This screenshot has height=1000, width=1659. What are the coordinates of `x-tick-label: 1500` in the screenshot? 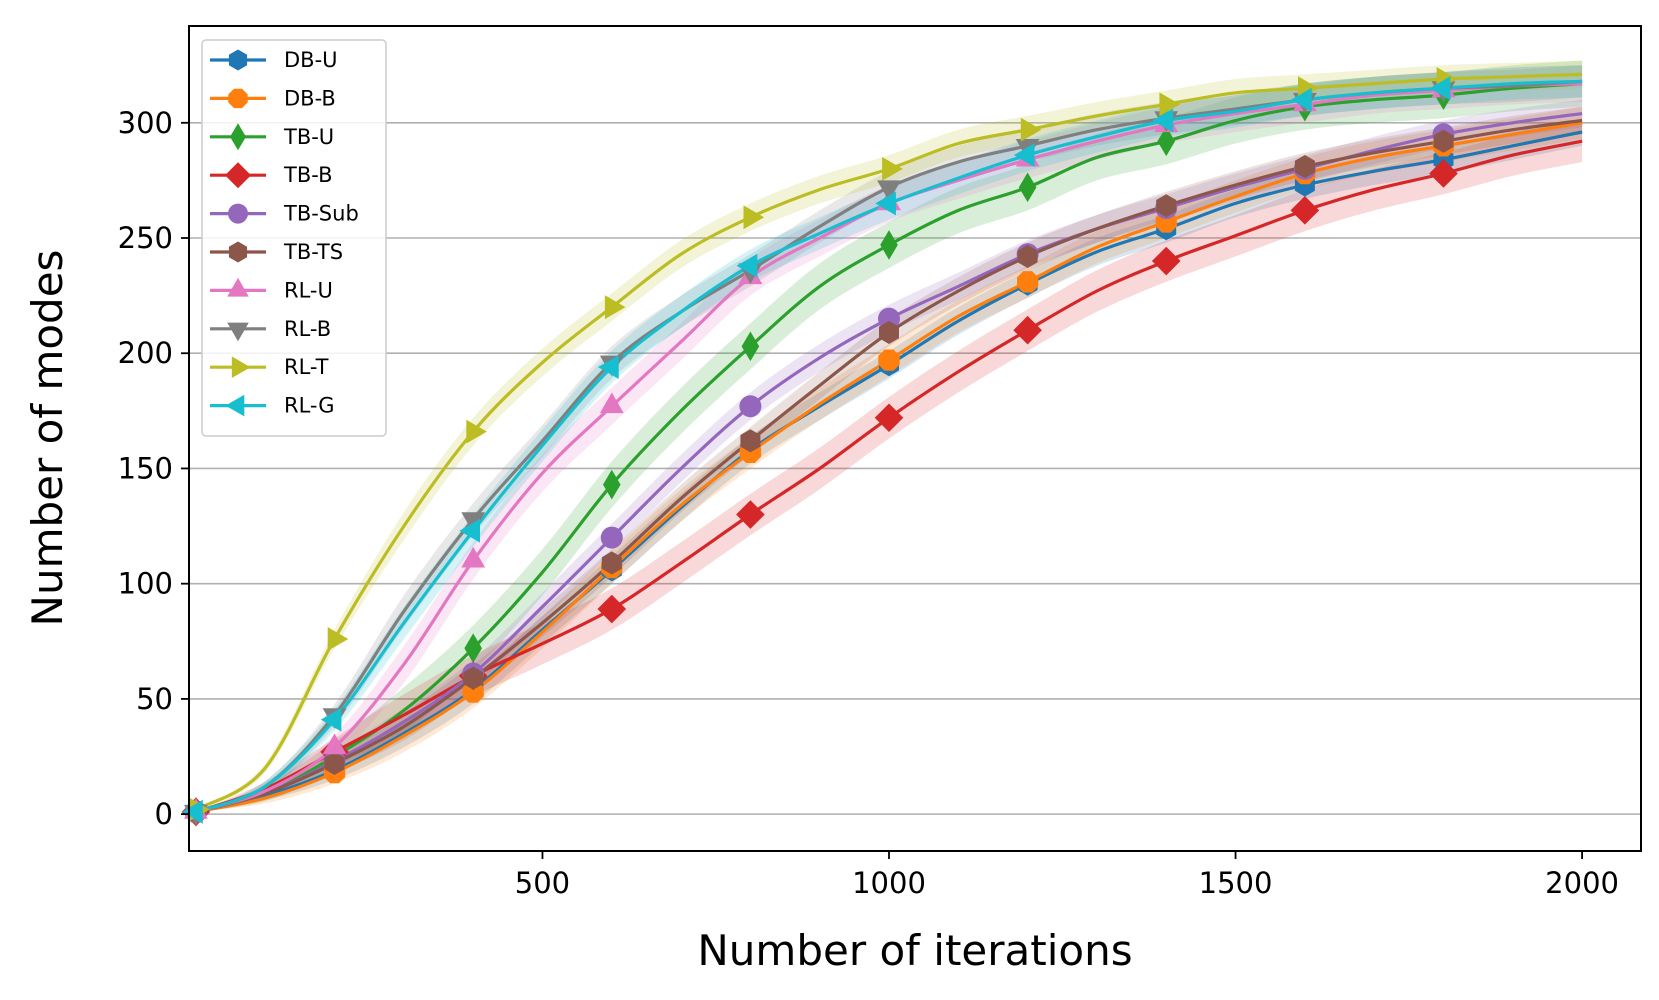 It's located at (1236, 883).